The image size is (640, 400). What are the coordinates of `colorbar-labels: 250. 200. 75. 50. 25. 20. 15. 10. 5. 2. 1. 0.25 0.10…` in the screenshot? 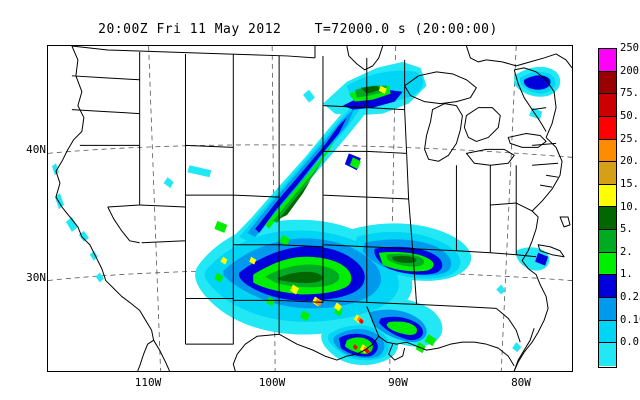 It's located at (630, 208).